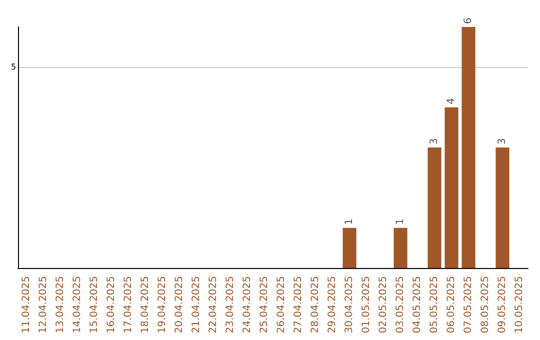 This screenshot has height=340, width=540. I want to click on x-tick-label: 26.04.2025, so click(282, 305).